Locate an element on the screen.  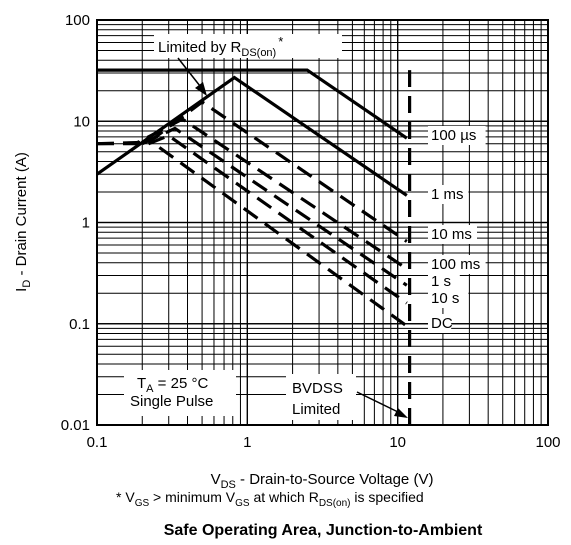
x-tick-label: 100 is located at coordinates (547, 442).